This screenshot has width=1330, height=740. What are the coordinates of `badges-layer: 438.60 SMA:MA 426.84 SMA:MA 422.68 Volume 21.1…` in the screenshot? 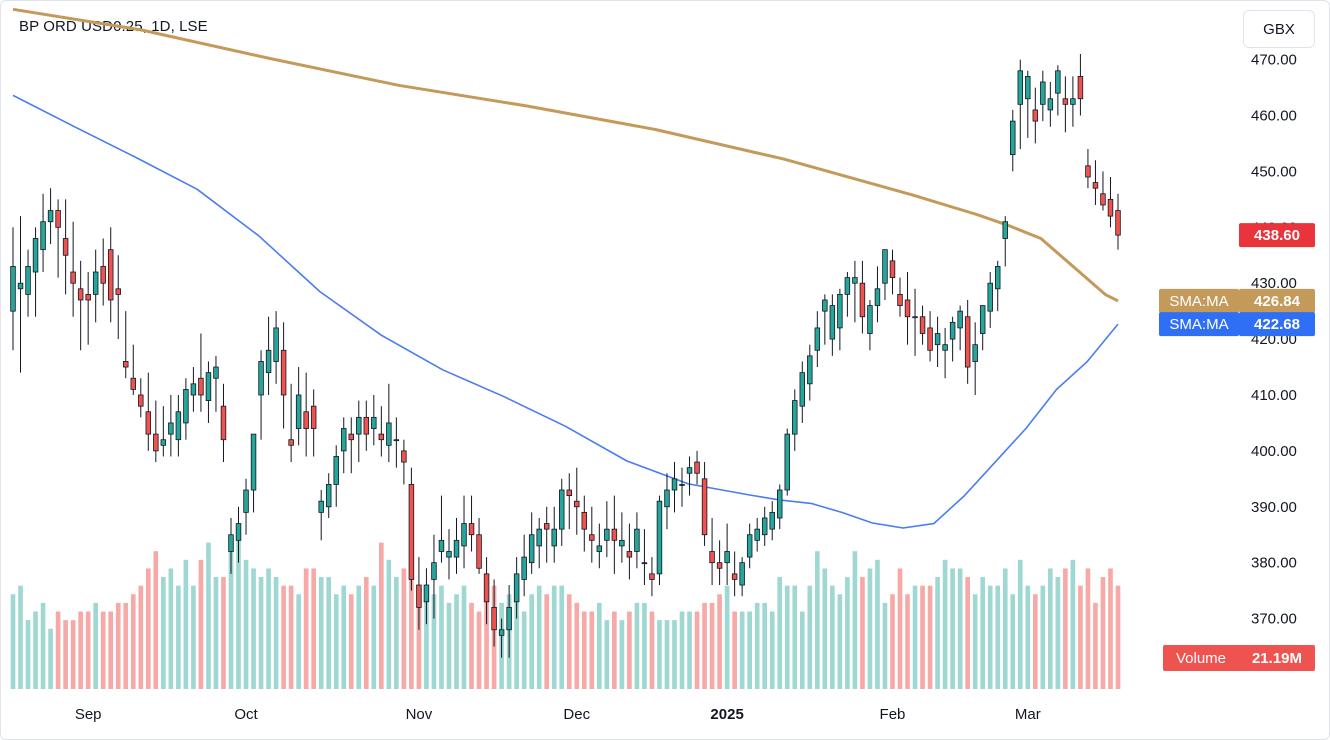 It's located at (1237, 447).